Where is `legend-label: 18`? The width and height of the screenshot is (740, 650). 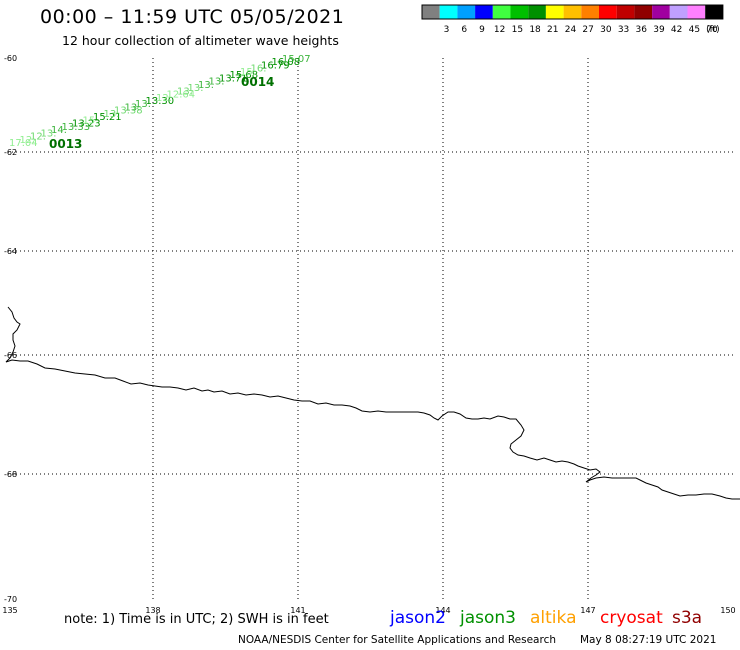 legend-label: 18 is located at coordinates (535, 30).